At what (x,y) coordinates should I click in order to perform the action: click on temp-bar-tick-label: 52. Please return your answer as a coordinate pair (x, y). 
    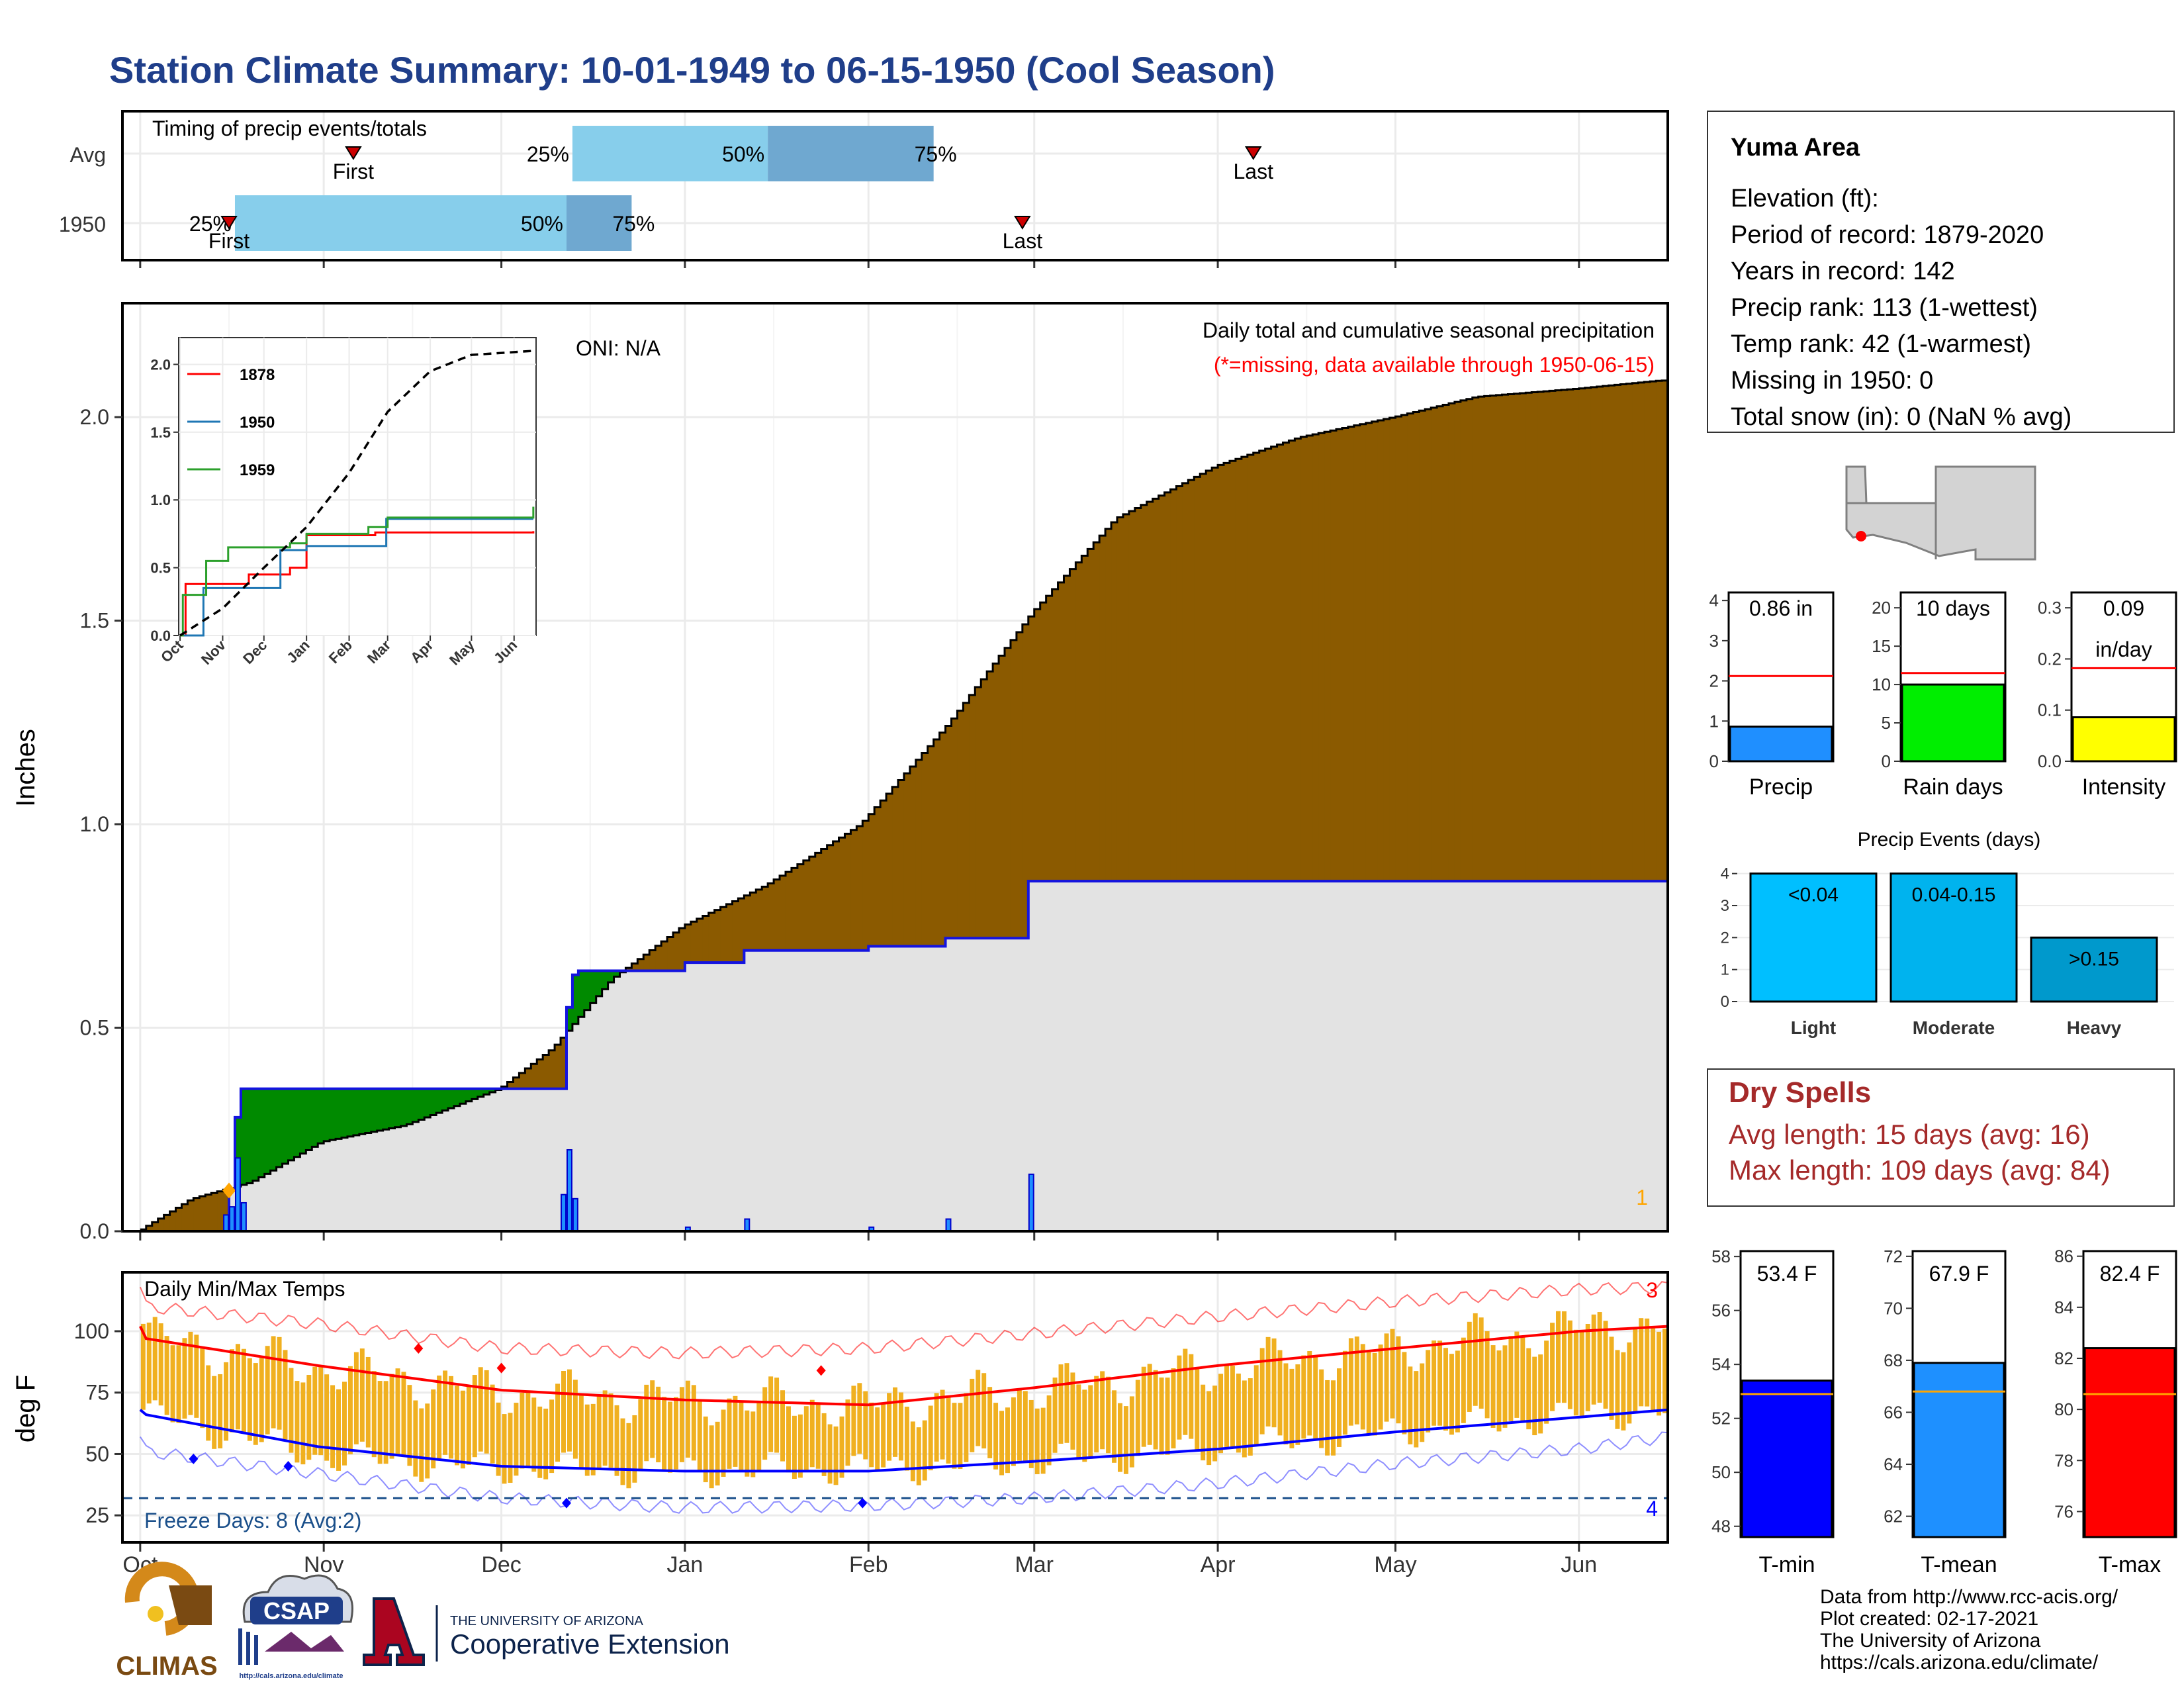
    Looking at the image, I should click on (1721, 1419).